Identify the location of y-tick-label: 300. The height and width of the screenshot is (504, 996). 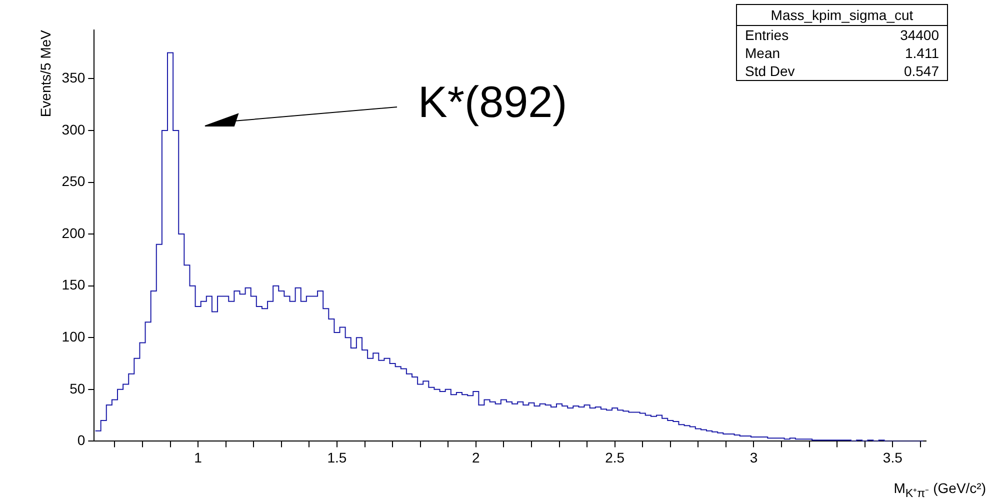
(74, 129).